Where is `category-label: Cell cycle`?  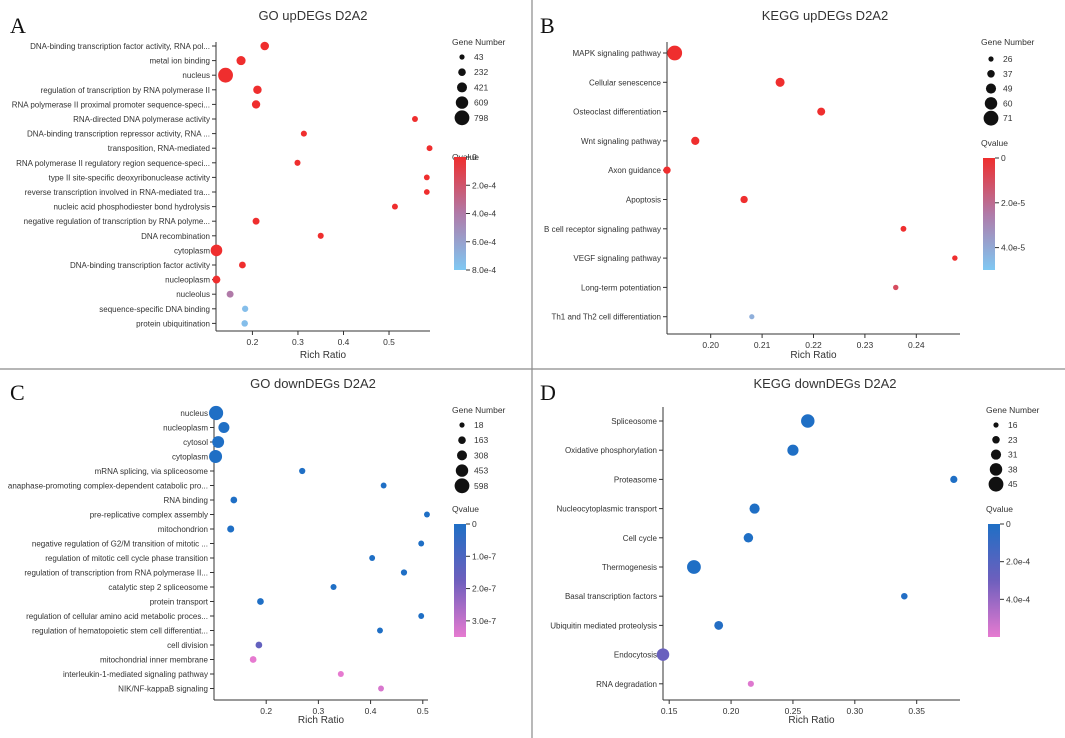 category-label: Cell cycle is located at coordinates (640, 538).